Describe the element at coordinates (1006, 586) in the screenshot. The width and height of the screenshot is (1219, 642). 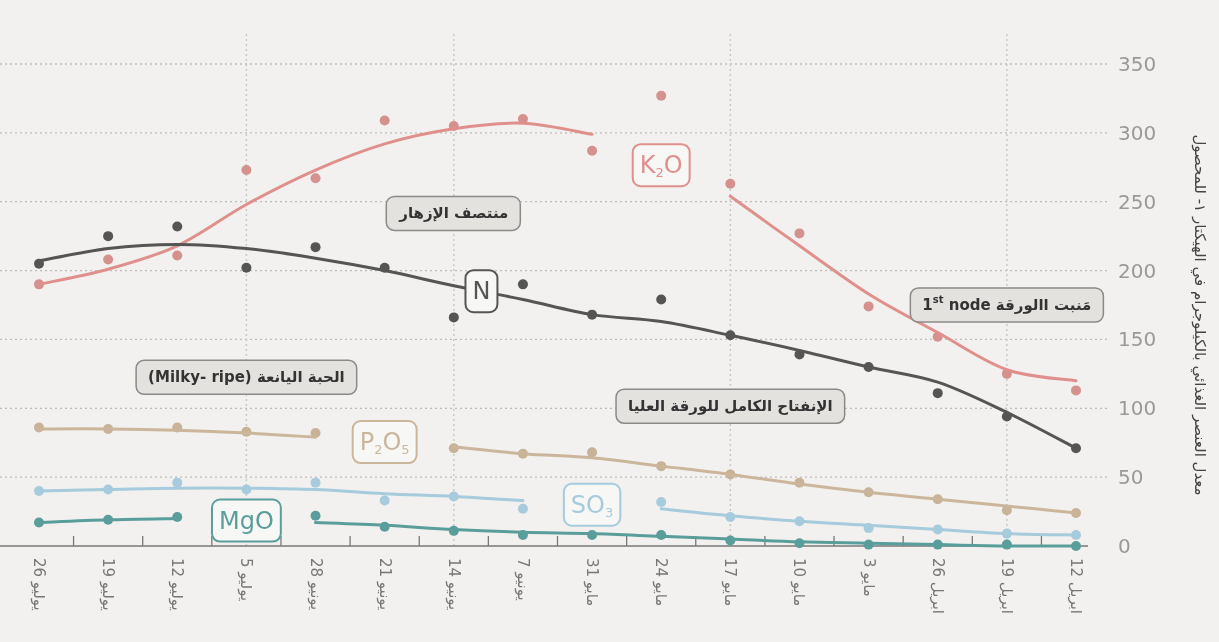
I see `x-tick-label: 19 ابريل` at that location.